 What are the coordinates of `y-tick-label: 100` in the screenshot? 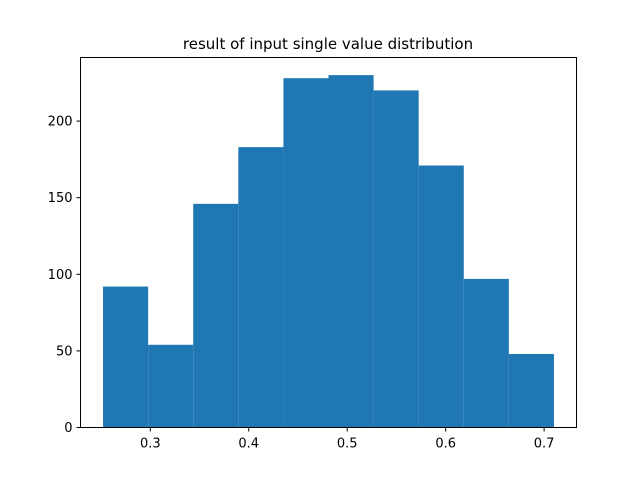 It's located at (60, 275).